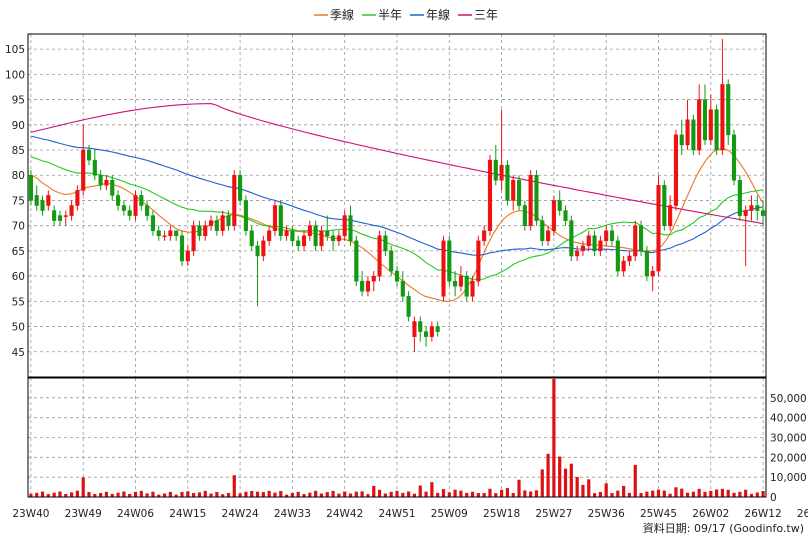 The height and width of the screenshot is (540, 808). I want to click on price-tick-label: 50, so click(18, 328).